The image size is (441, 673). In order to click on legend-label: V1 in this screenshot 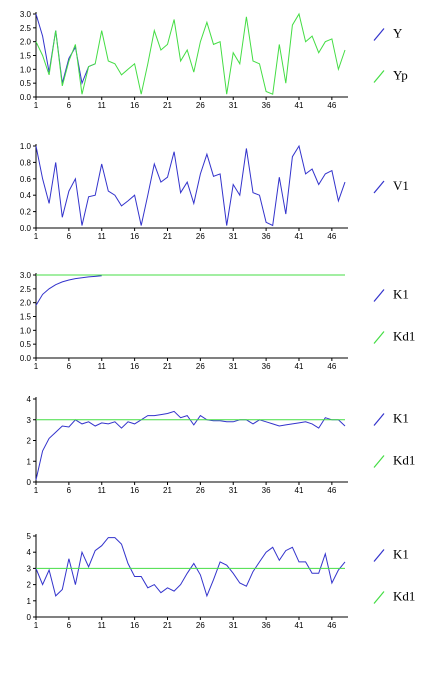, I will do `click(401, 185)`.